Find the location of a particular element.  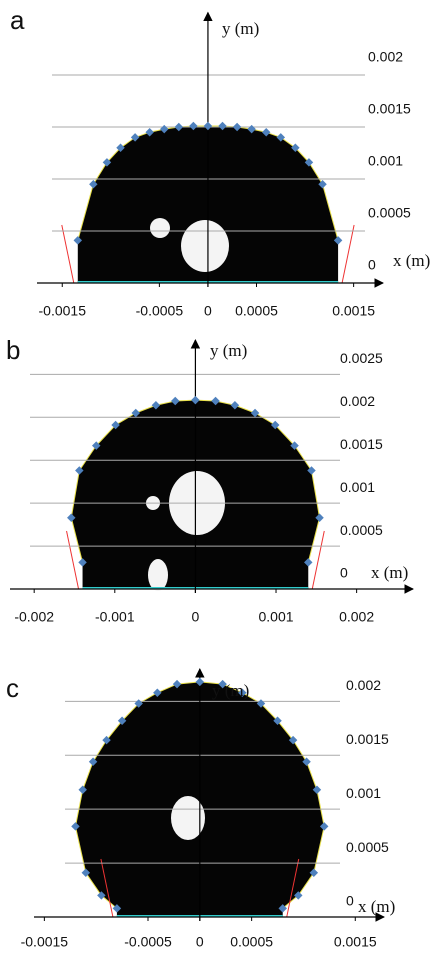

panel-label: c is located at coordinates (12, 688).